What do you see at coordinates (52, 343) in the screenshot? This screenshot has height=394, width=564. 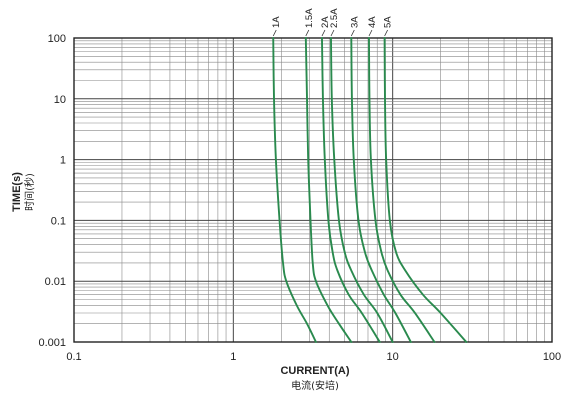 I see `y-tick-label: 0.001` at bounding box center [52, 343].